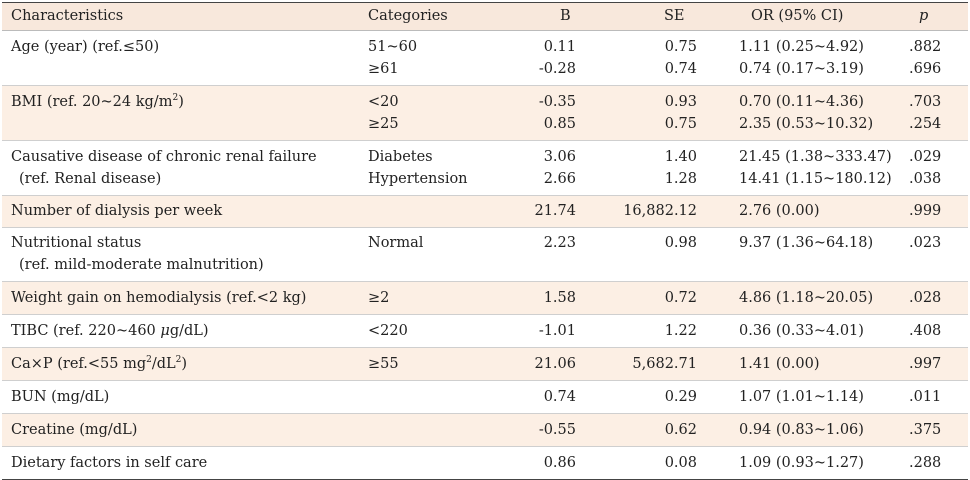  What do you see at coordinates (925, 298) in the screenshot?
I see `row-p: .028` at bounding box center [925, 298].